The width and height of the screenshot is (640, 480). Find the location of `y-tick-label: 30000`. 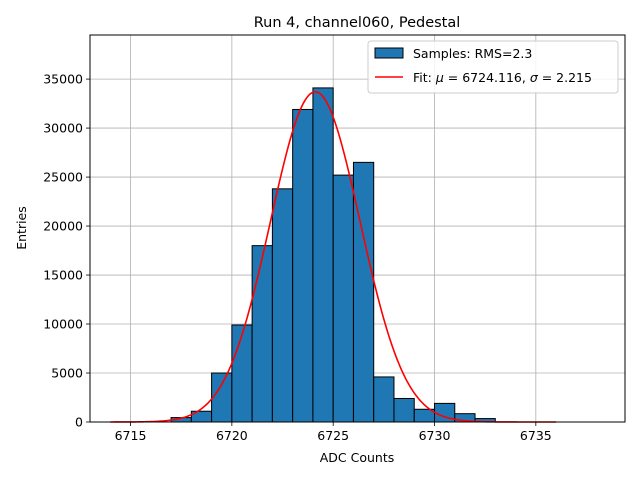

y-tick-label: 30000 is located at coordinates (63, 128).